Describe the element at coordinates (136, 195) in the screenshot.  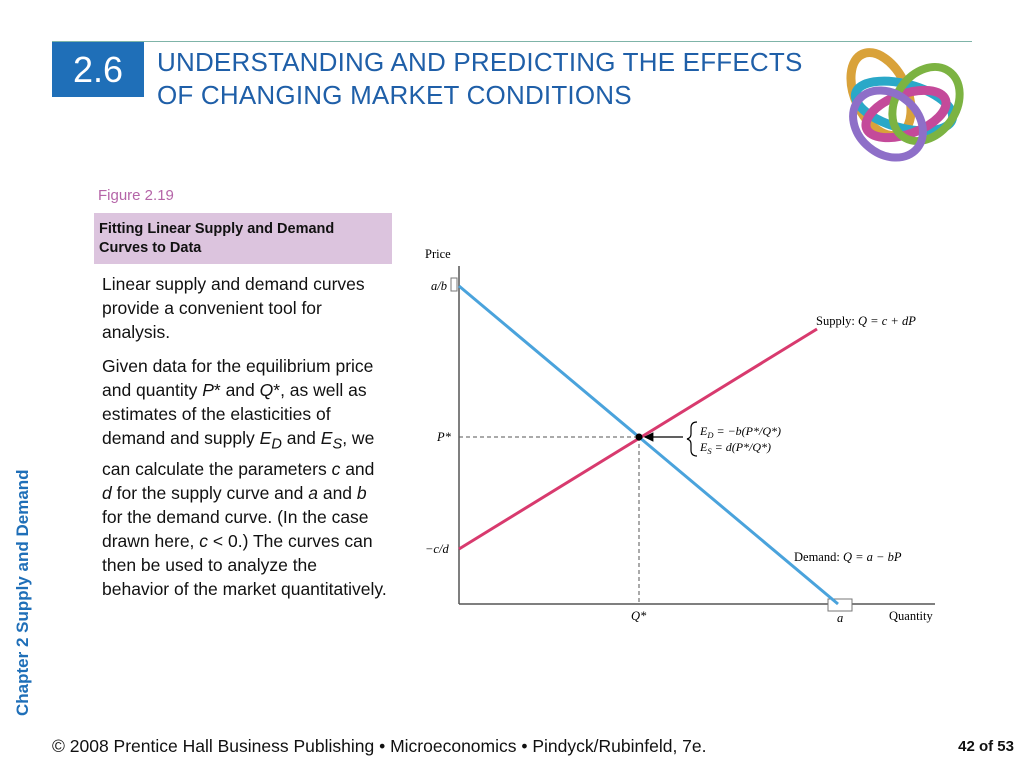
I see `figure-number: Figure 2.19` at that location.